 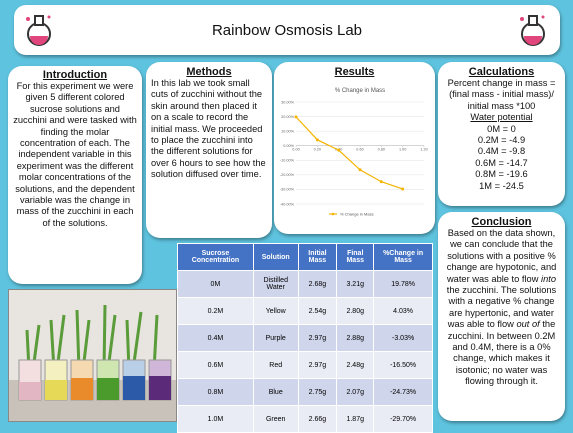 What do you see at coordinates (355, 257) in the screenshot?
I see `column-header: Final Mass` at bounding box center [355, 257].